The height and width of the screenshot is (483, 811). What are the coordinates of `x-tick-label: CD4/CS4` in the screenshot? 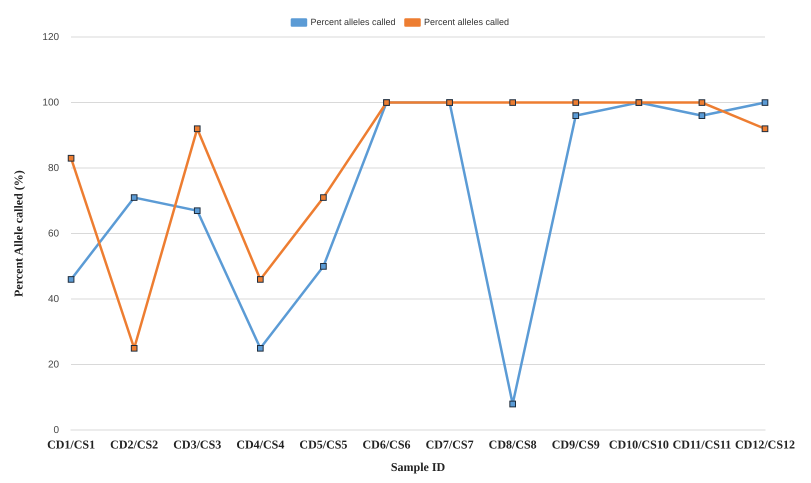 It's located at (260, 444).